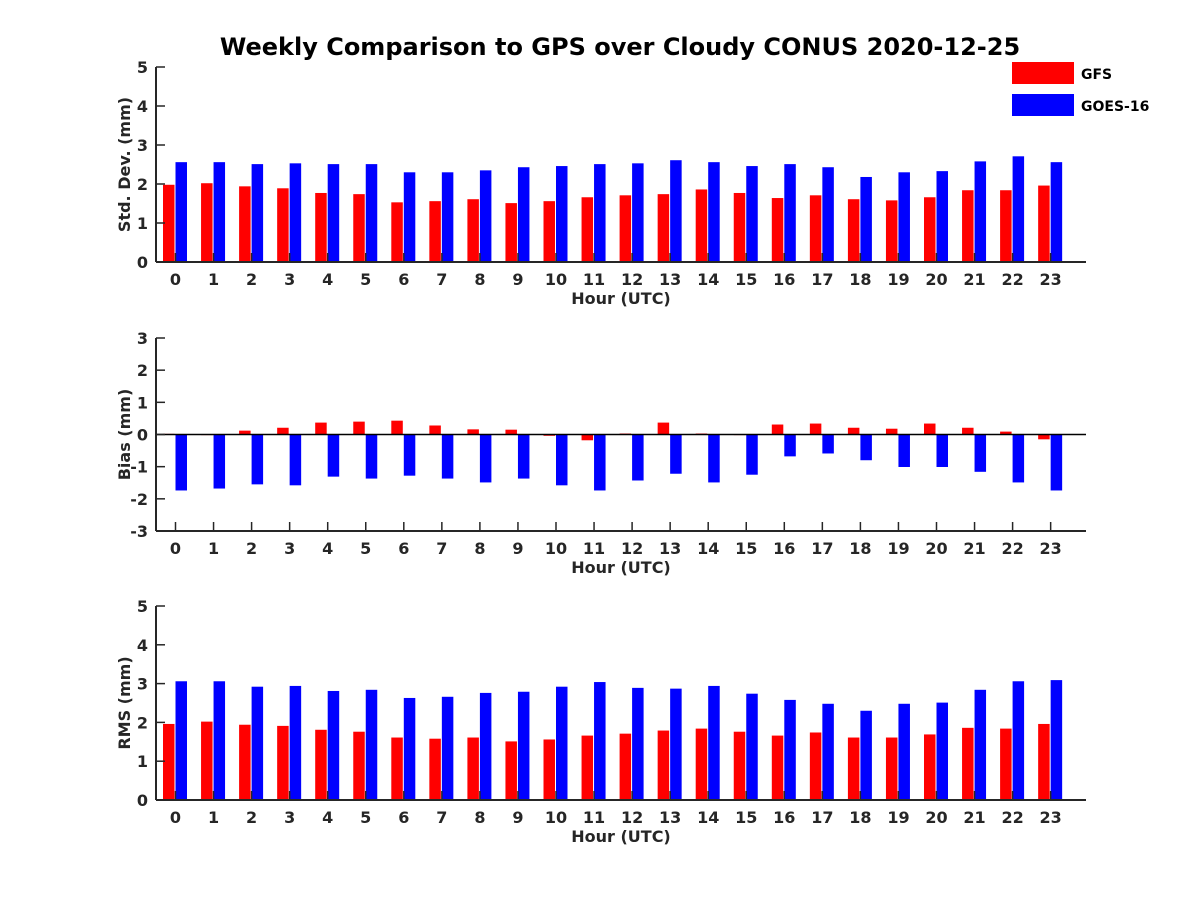 This screenshot has width=1200, height=900. I want to click on y-tick-label: -3, so click(139, 531).